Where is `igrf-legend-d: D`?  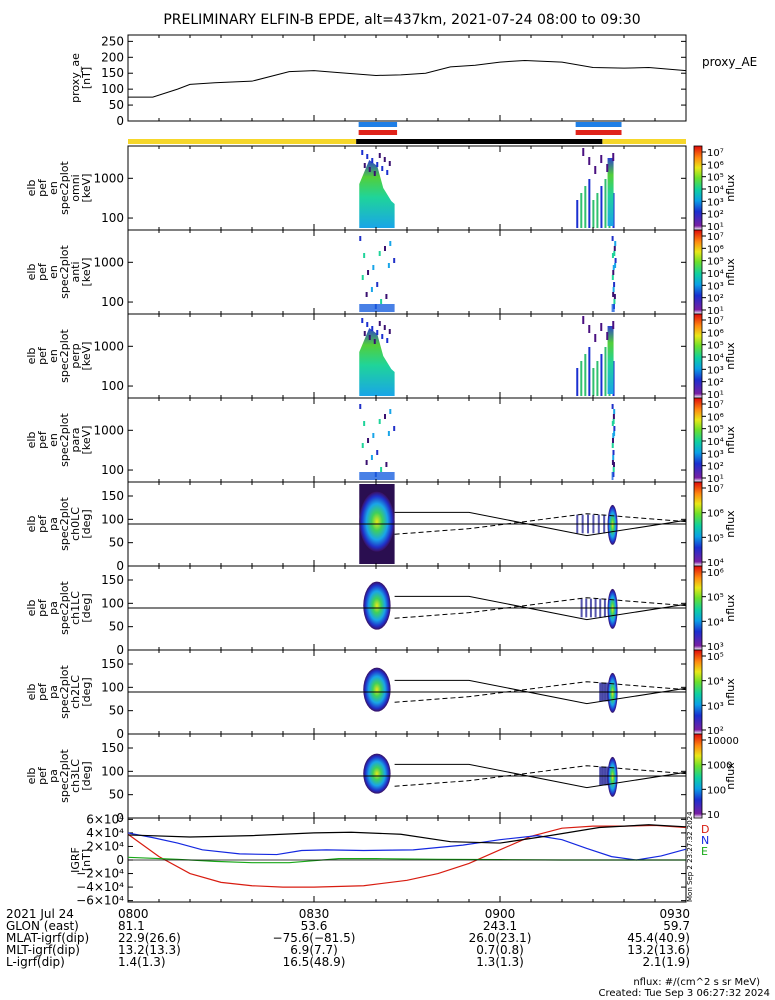 igrf-legend-d: D is located at coordinates (705, 829).